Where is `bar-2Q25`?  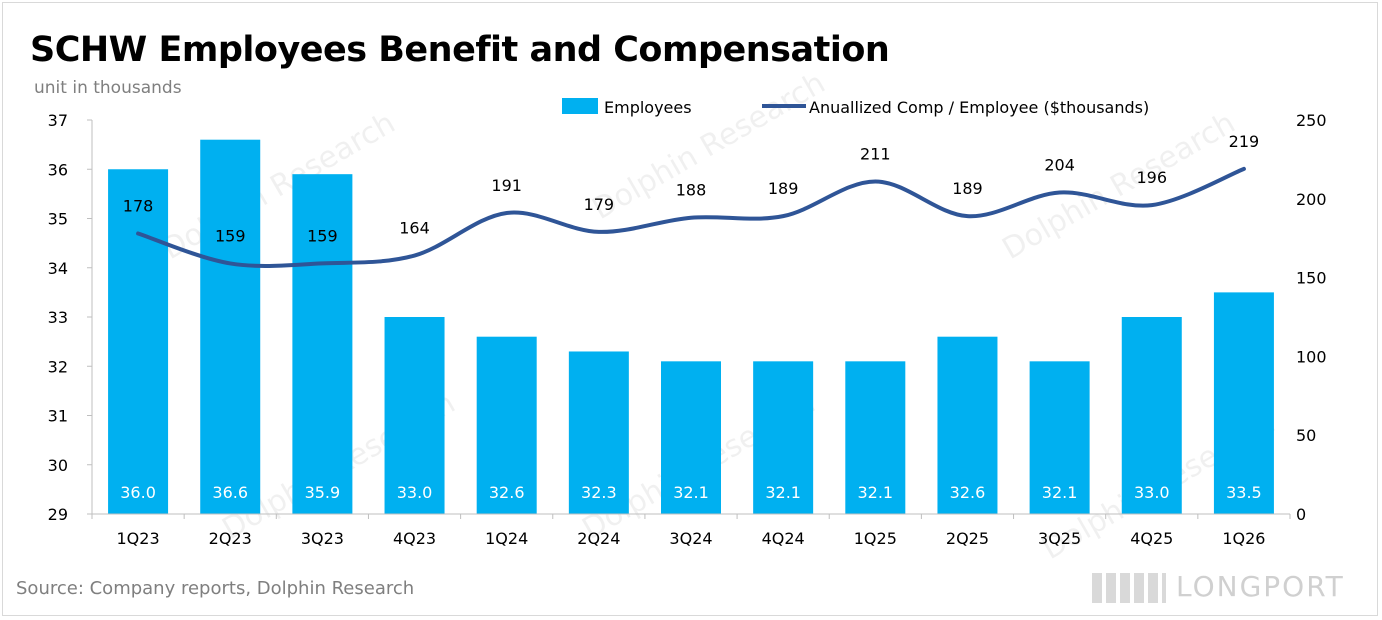
bar-2Q25 is located at coordinates (967, 425).